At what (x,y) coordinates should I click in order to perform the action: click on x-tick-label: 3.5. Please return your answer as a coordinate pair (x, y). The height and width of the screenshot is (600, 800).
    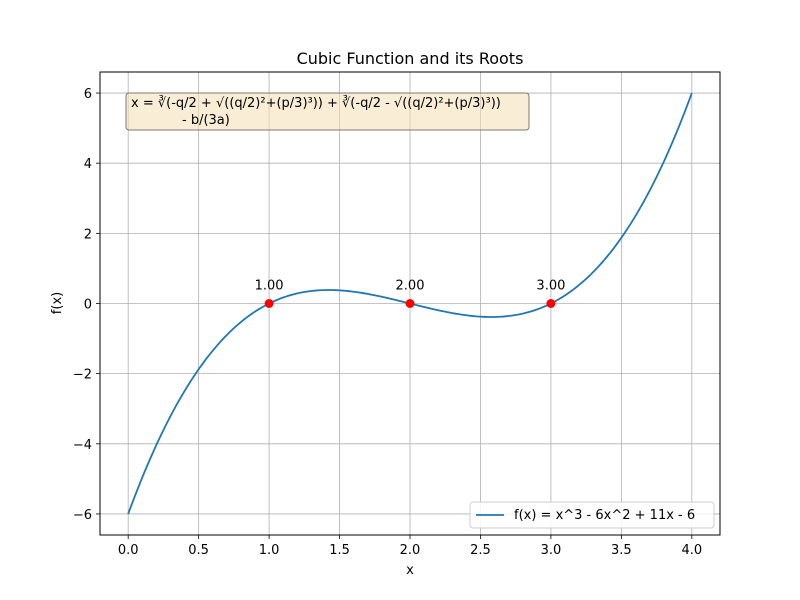
    Looking at the image, I should click on (621, 550).